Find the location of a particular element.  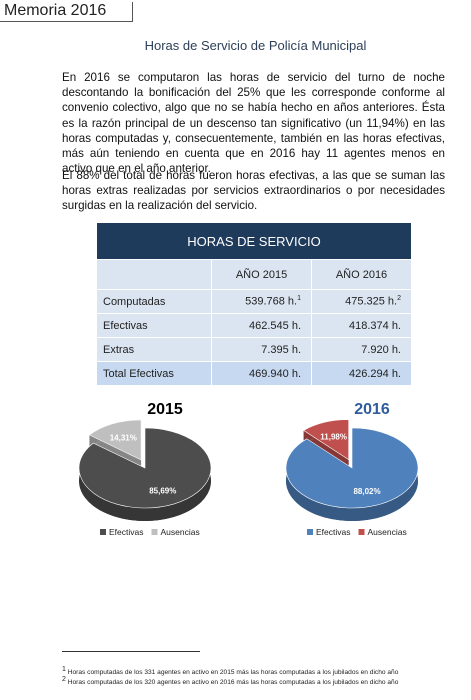

cell-text: 475.325 h. is located at coordinates (371, 301).